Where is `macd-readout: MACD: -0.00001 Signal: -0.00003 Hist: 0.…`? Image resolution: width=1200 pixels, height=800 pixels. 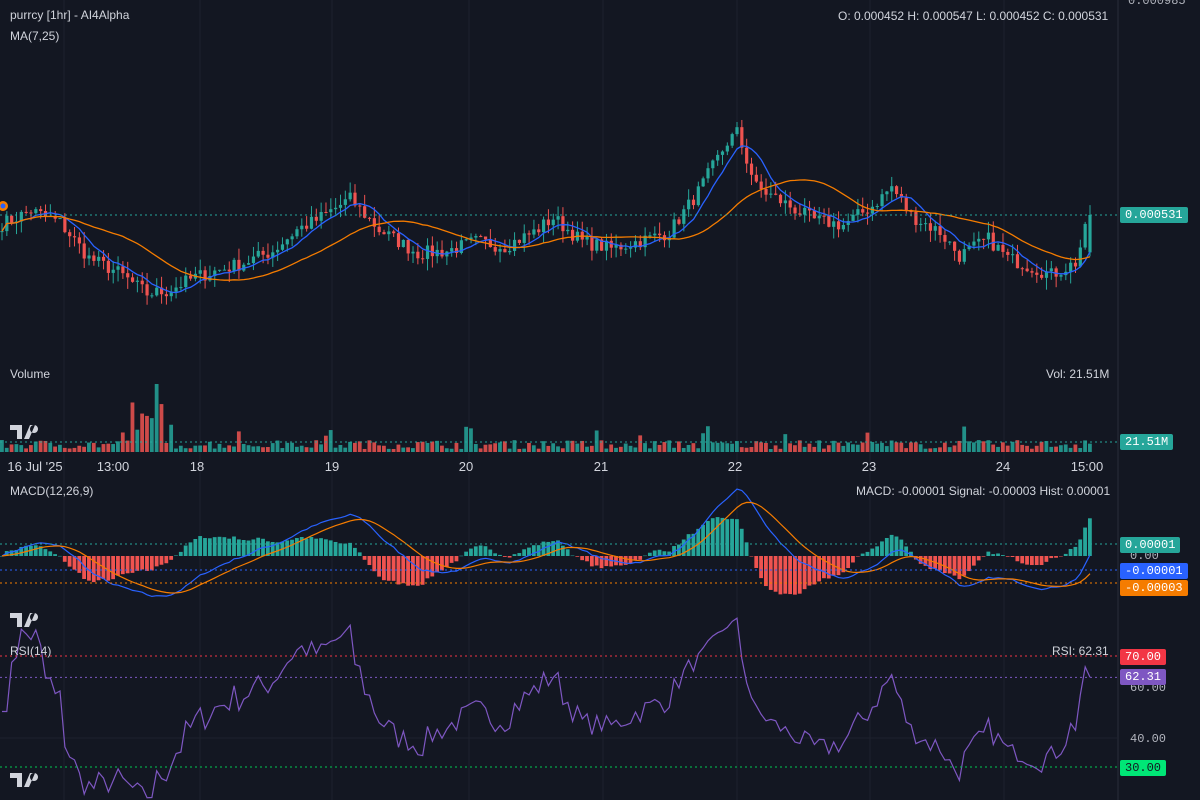 macd-readout: MACD: -0.00001 Signal: -0.00003 Hist: 0.… is located at coordinates (983, 491).